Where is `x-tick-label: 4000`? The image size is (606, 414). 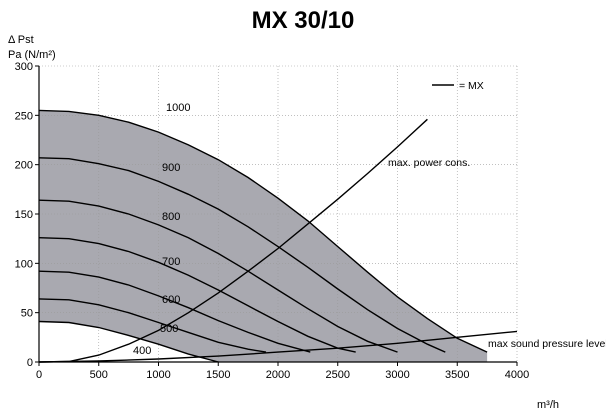
x-tick-label: 4000 is located at coordinates (517, 375).